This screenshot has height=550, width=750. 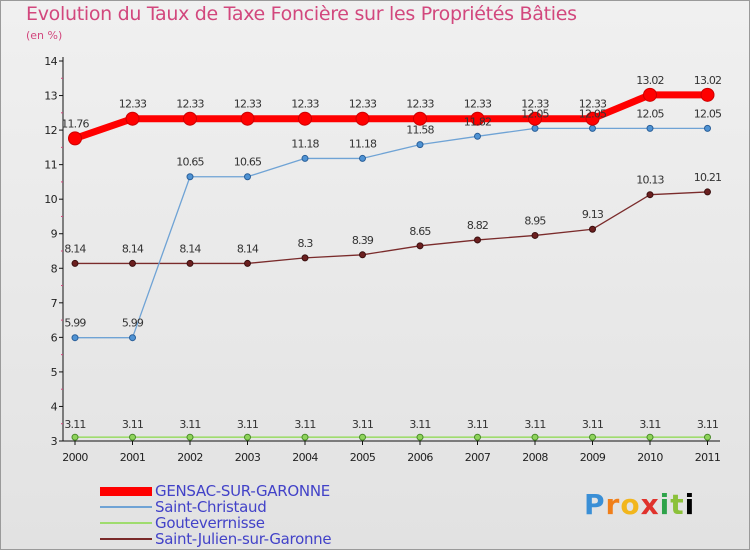 What do you see at coordinates (535, 220) in the screenshot?
I see `data-label: 8.95` at bounding box center [535, 220].